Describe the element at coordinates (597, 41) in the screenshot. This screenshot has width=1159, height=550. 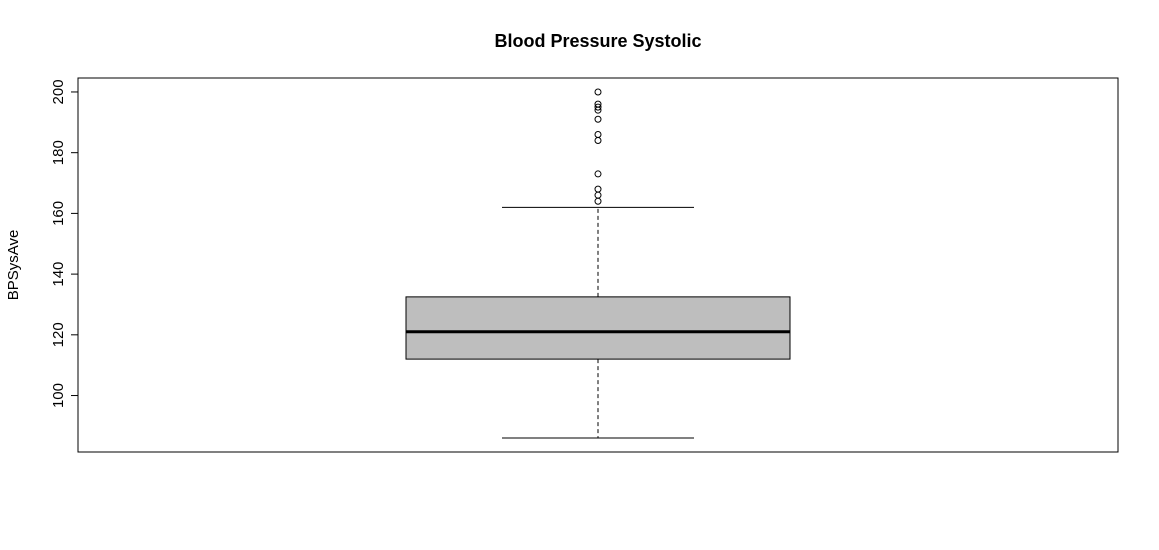
I see `chart-title: Blood Pressure Systolic` at that location.